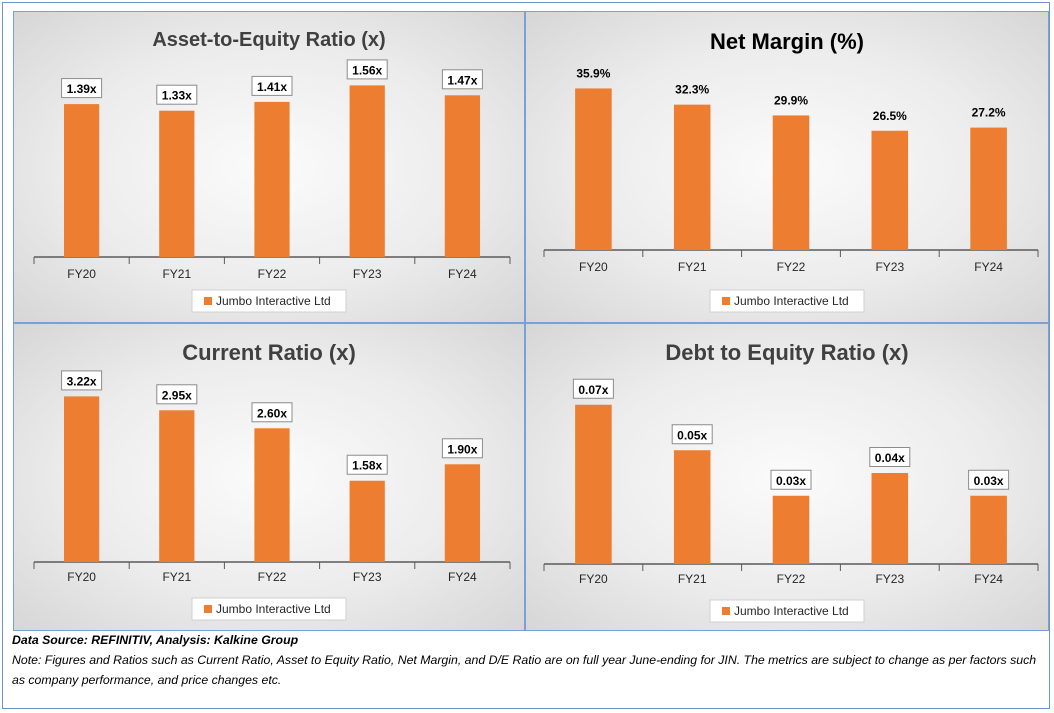 This screenshot has height=713, width=1054. I want to click on data-label: 26.5%, so click(890, 116).